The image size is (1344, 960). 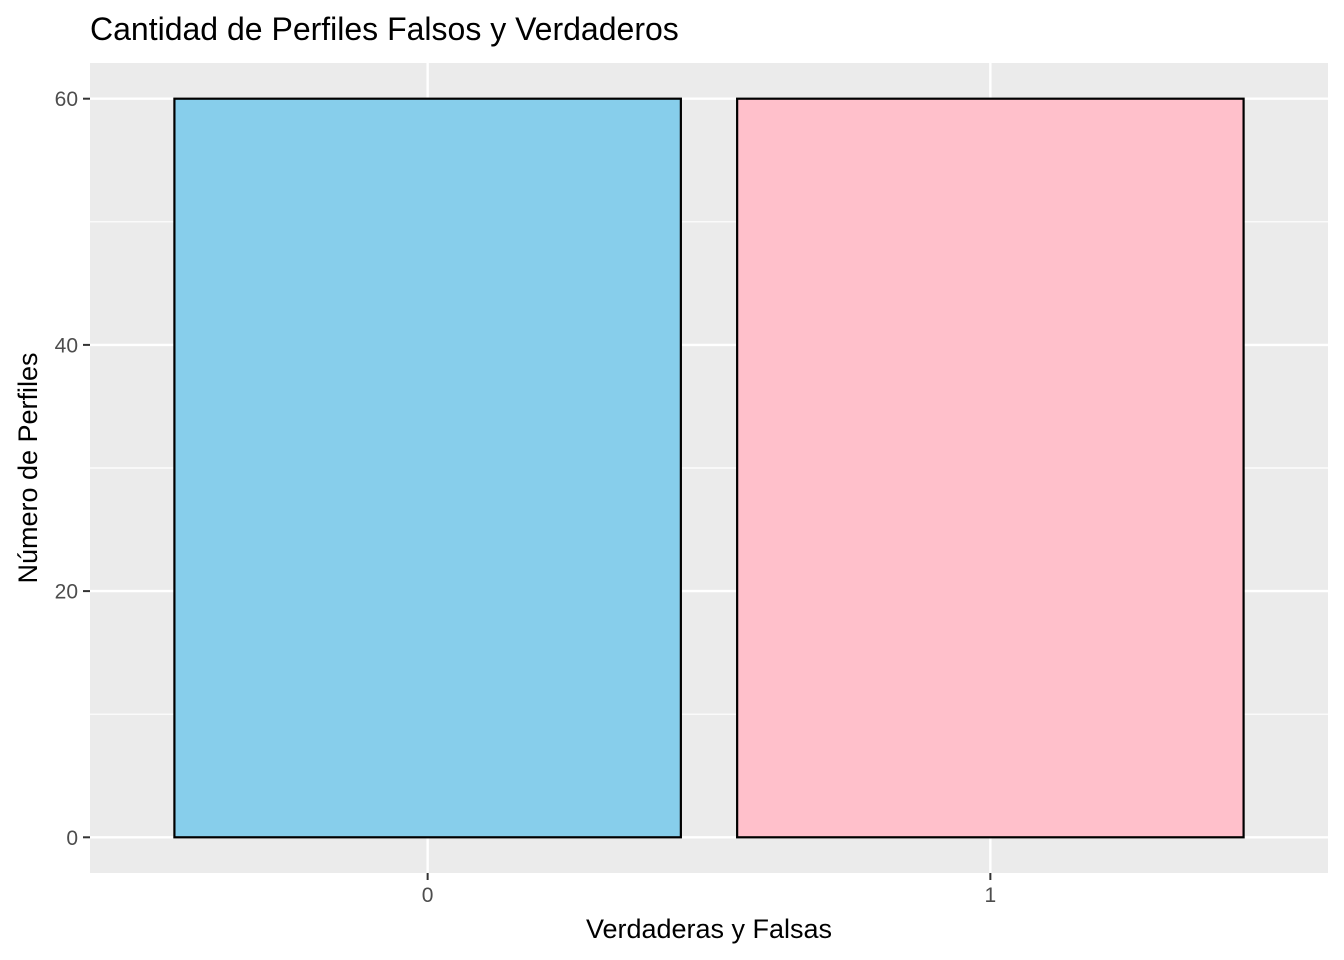 What do you see at coordinates (384, 29) in the screenshot?
I see `chart-title: Cantidad de Perfiles Falsos y Verdaderos` at bounding box center [384, 29].